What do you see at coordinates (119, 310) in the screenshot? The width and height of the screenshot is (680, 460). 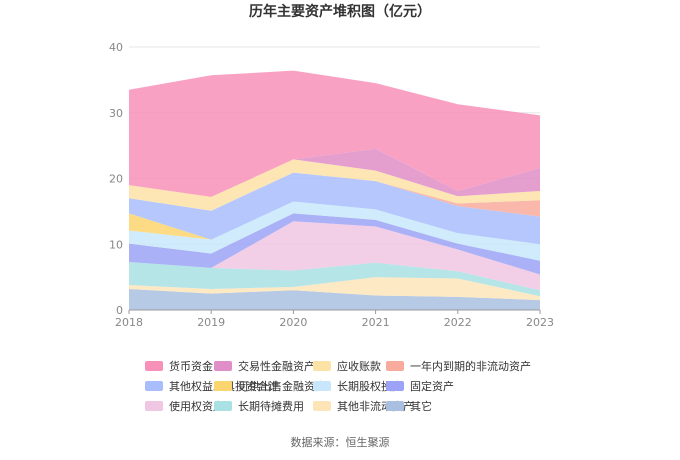 I see `y-tick-label: 0` at bounding box center [119, 310].